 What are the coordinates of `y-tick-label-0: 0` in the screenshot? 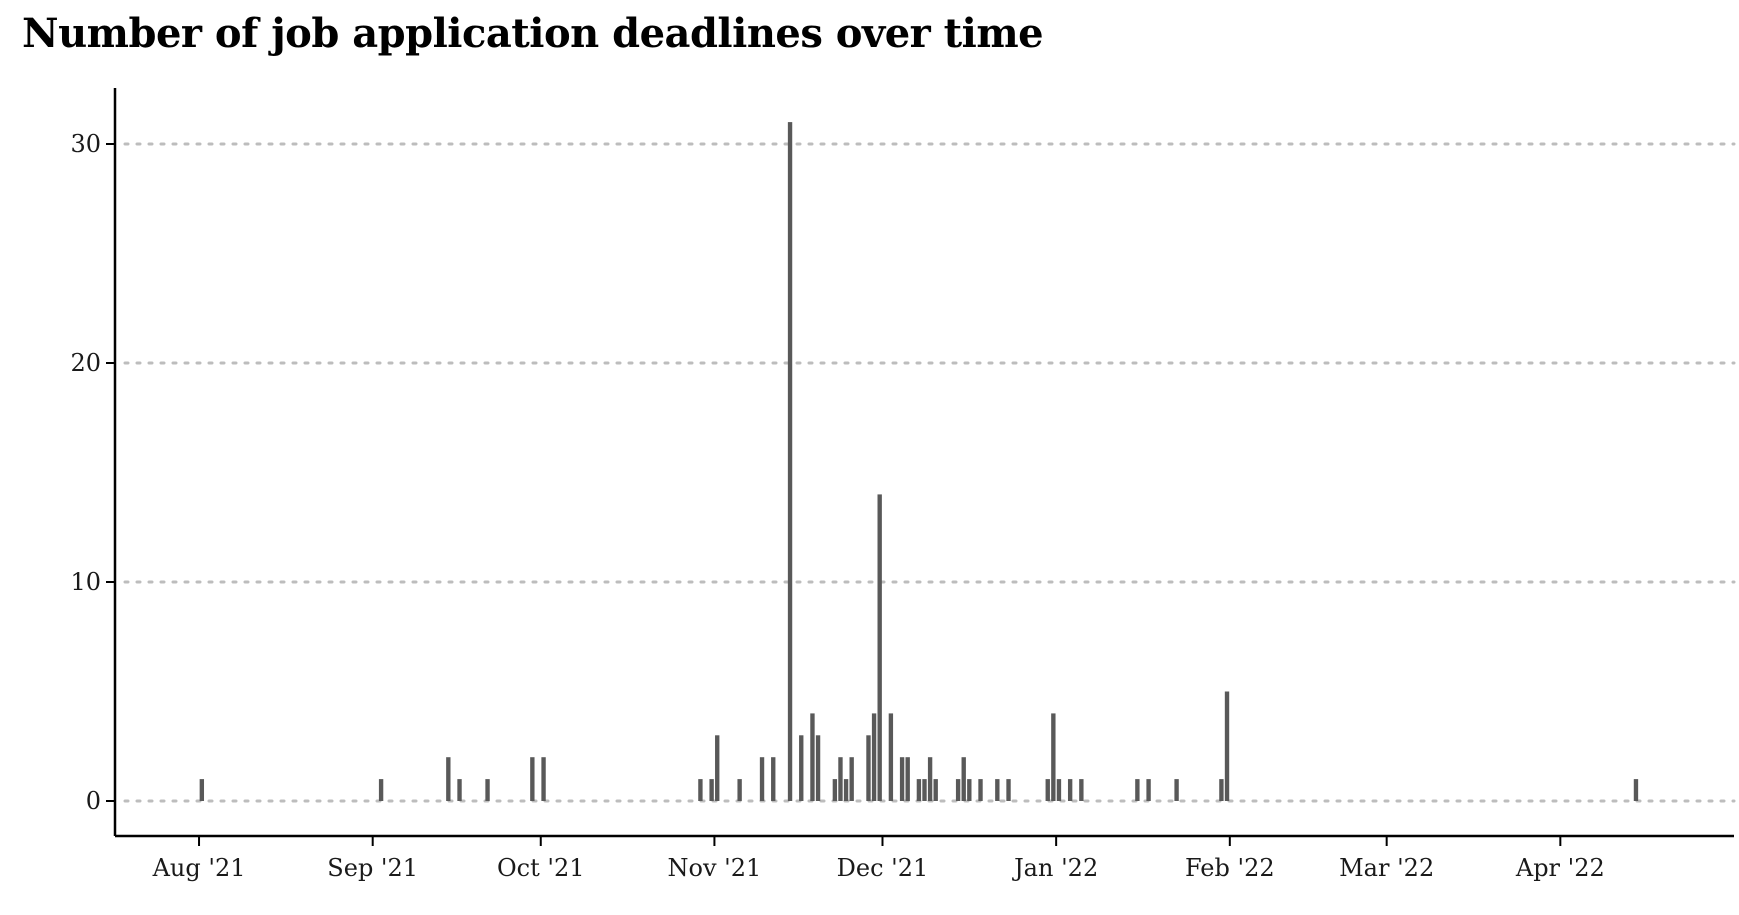 It's located at (93, 801).